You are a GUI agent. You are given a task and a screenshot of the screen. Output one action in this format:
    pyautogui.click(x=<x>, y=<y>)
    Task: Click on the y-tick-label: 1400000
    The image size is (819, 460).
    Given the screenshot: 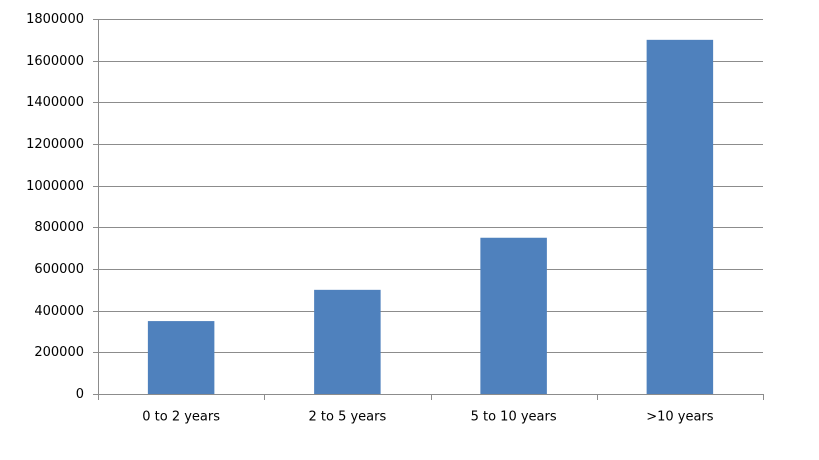 What is the action you would take?
    pyautogui.click(x=55, y=102)
    